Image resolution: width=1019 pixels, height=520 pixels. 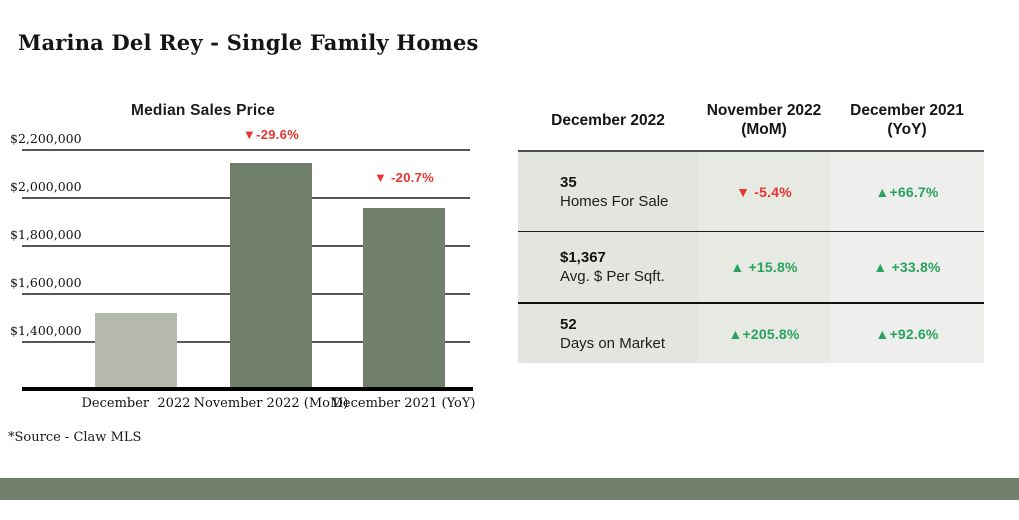 What do you see at coordinates (75, 437) in the screenshot?
I see `source-note: *Source - Claw MLS` at bounding box center [75, 437].